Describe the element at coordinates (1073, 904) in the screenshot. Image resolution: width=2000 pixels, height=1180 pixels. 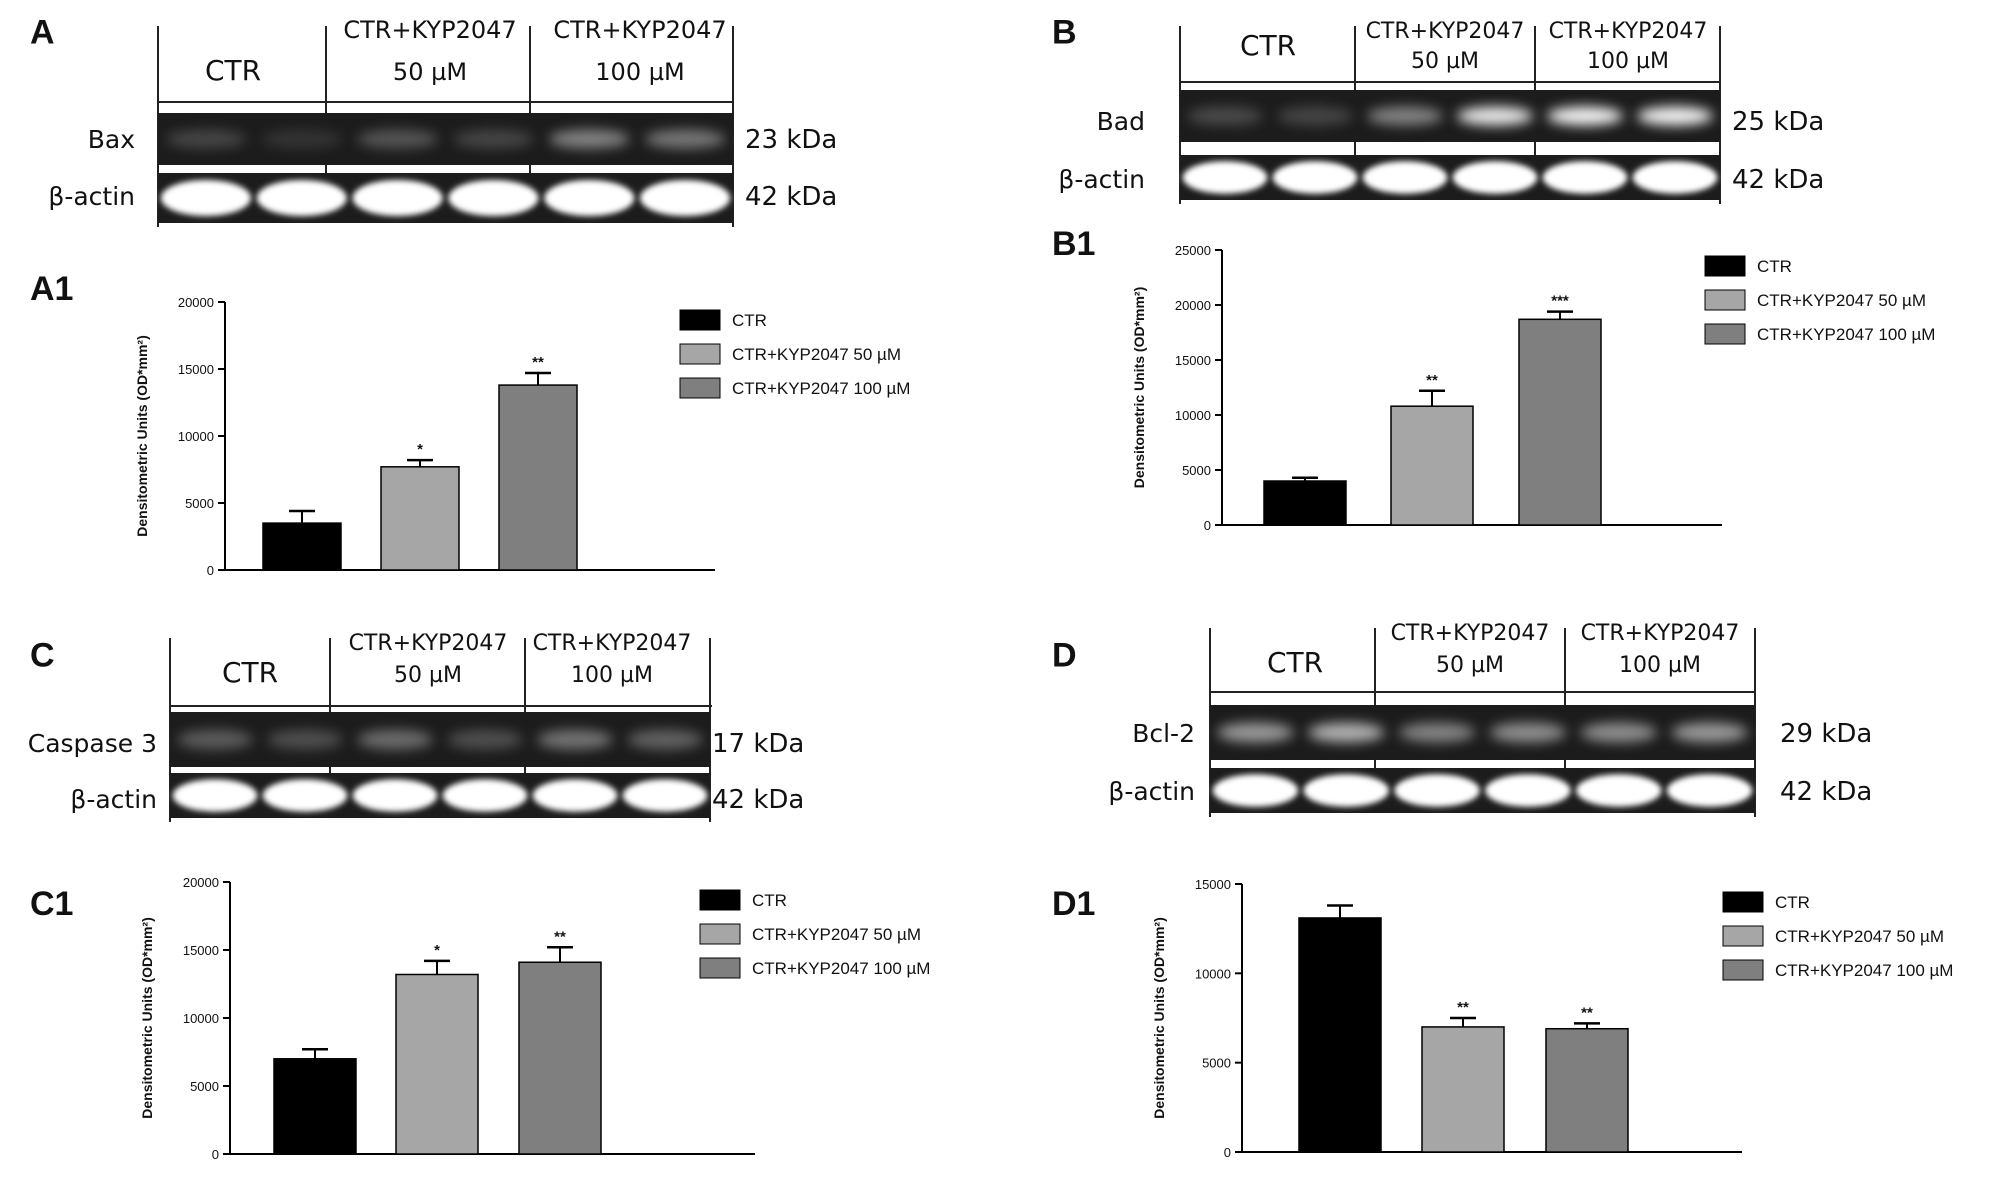
I see `panel-letter: D1` at that location.